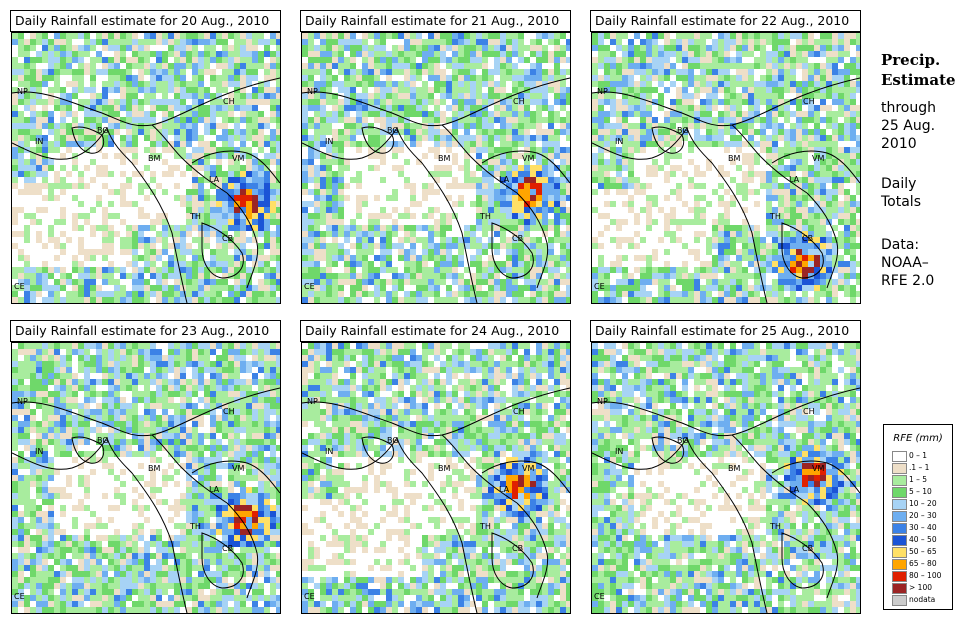 The width and height of the screenshot is (967, 639). What do you see at coordinates (908, 126) in the screenshot?
I see `side-period: through 25 Aug. 2010` at bounding box center [908, 126].